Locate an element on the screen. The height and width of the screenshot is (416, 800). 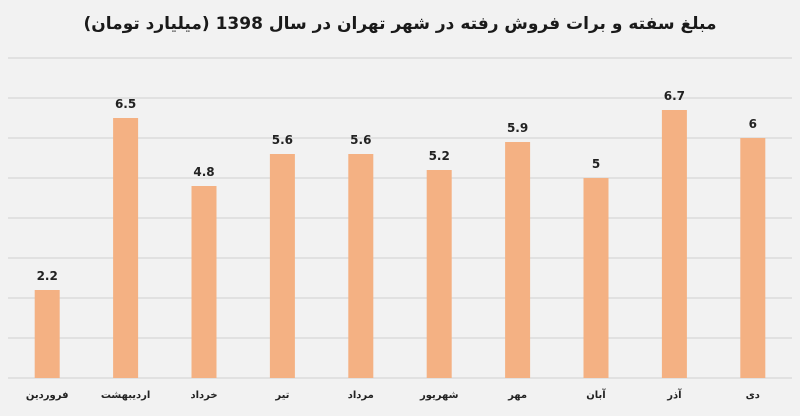
category-label: فروردین is located at coordinates (47, 395).